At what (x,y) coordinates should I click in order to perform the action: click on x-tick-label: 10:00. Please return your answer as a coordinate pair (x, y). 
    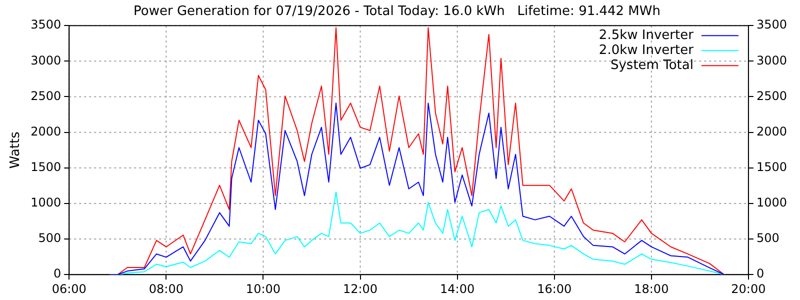
    Looking at the image, I should click on (263, 289).